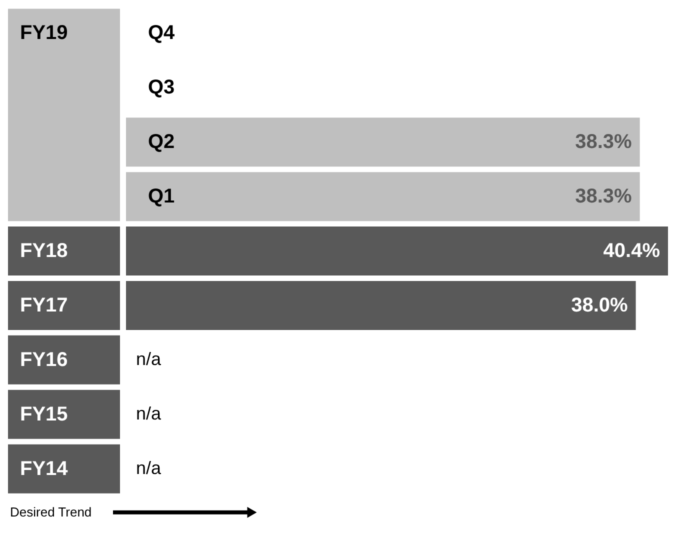  Describe the element at coordinates (599, 305) in the screenshot. I see `data-label: 38.0%` at that location.